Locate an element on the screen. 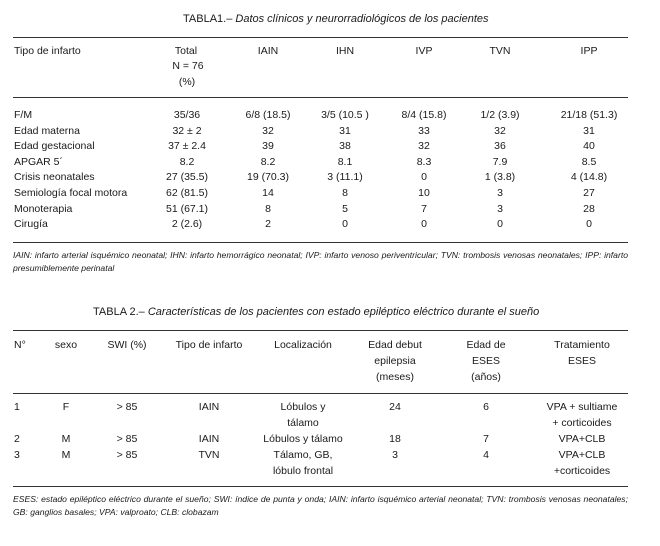  t1-row-ipp: 8.5 is located at coordinates (589, 161).